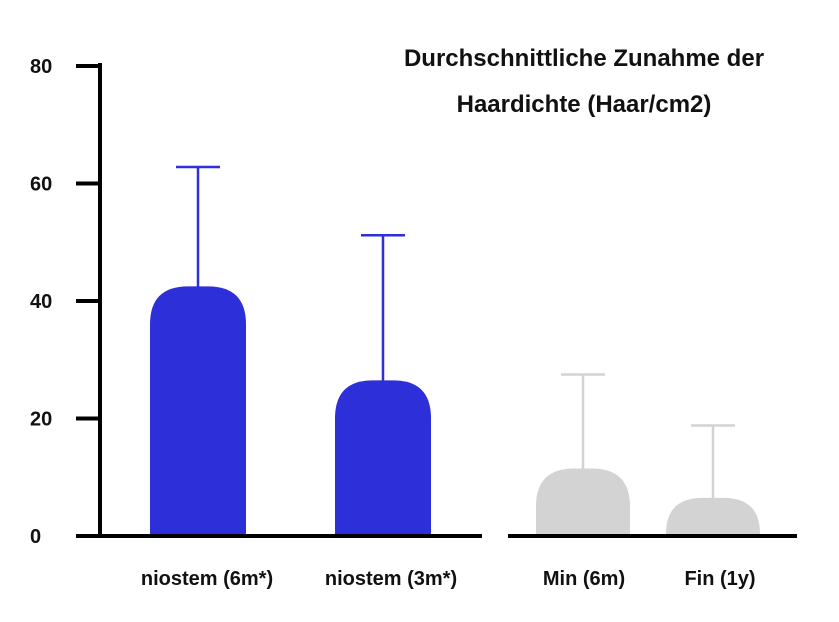  I want to click on x-category-label: niostem (6m*), so click(207, 579).